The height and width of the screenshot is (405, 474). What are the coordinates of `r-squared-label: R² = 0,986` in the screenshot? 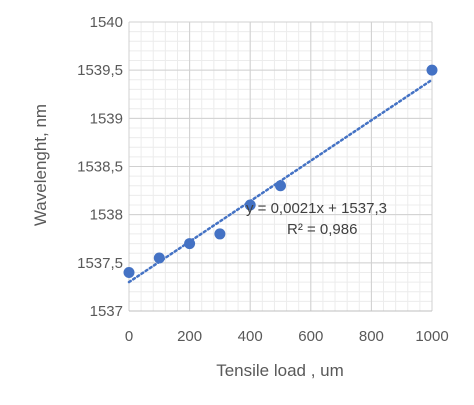 It's located at (322, 229).